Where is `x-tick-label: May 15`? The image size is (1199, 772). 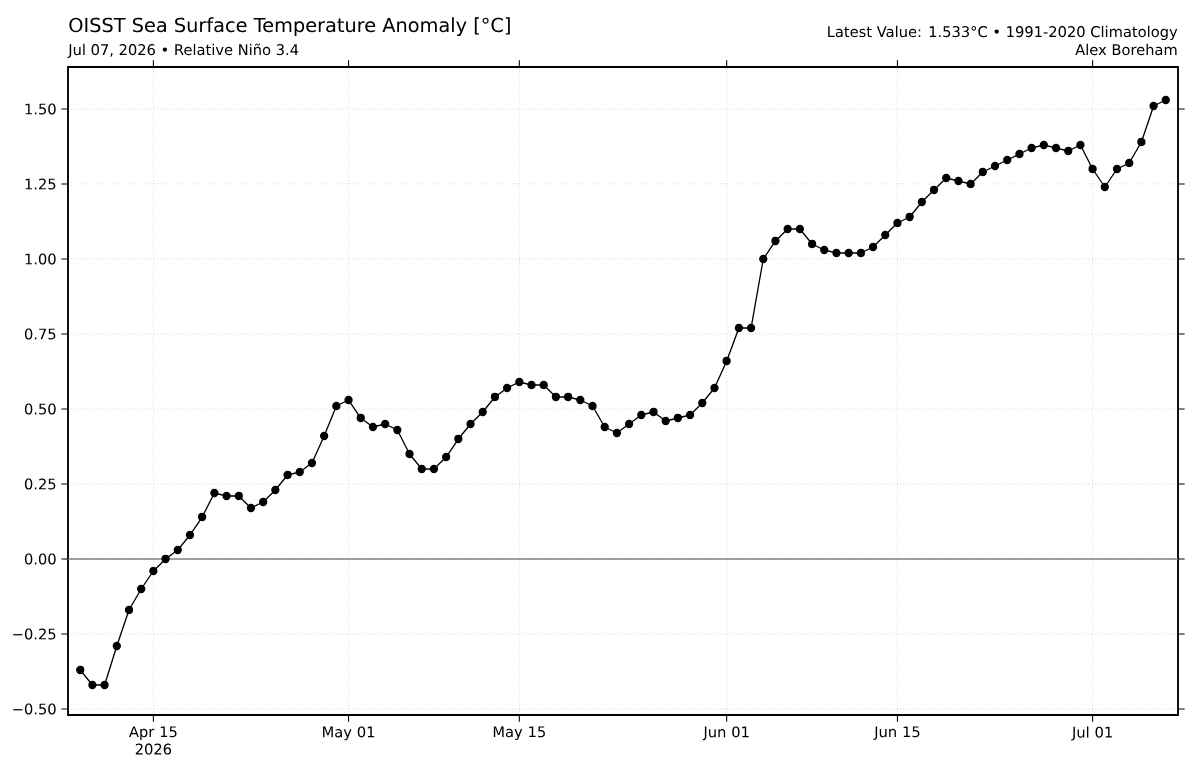 x-tick-label: May 15 is located at coordinates (519, 733).